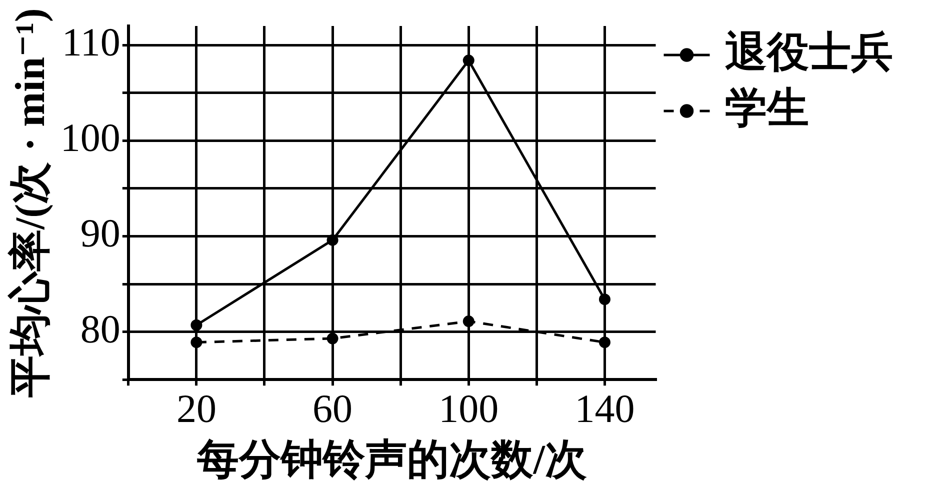 This screenshot has height=488, width=935. What do you see at coordinates (604, 409) in the screenshot?
I see `x-tick-label: 140` at bounding box center [604, 409].